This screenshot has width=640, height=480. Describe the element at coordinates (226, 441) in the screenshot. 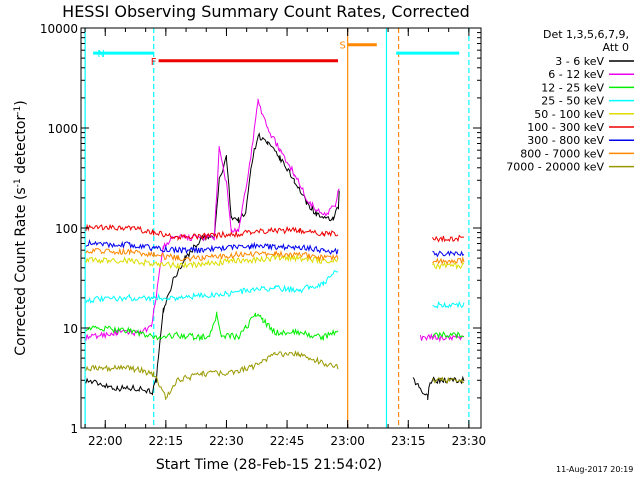

I see `x-tick-label-2: 22:30` at that location.